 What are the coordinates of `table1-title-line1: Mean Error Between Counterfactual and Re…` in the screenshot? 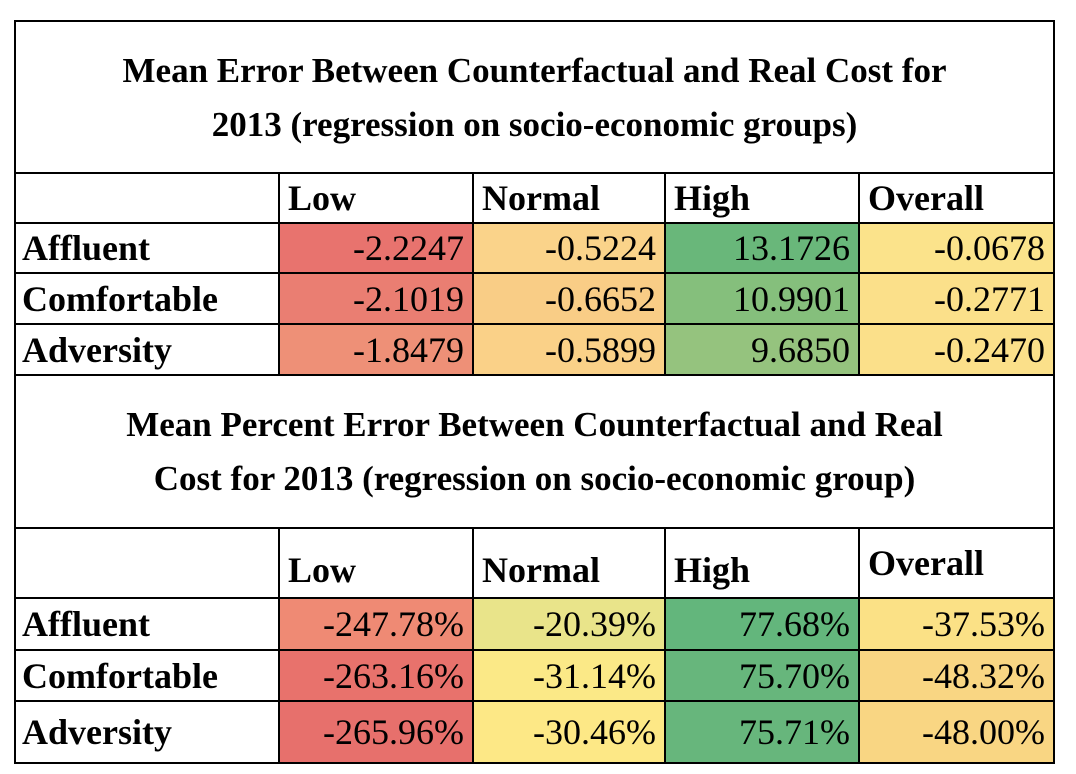 It's located at (534, 70).